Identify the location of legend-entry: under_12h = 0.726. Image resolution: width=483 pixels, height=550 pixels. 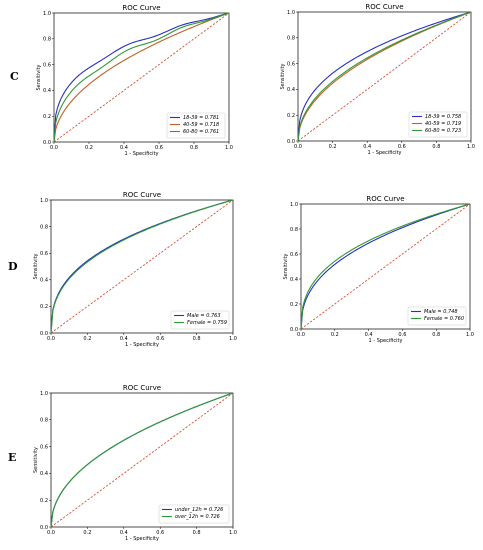
(199, 510).